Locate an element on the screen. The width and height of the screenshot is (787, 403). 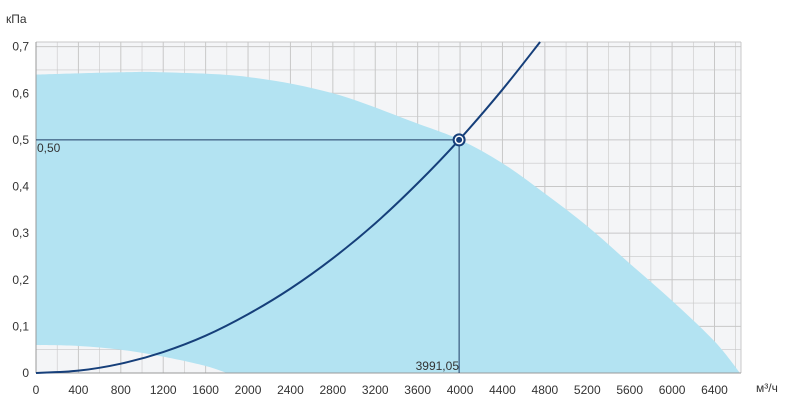
y-tick-label: 0,1 is located at coordinates (20, 326).